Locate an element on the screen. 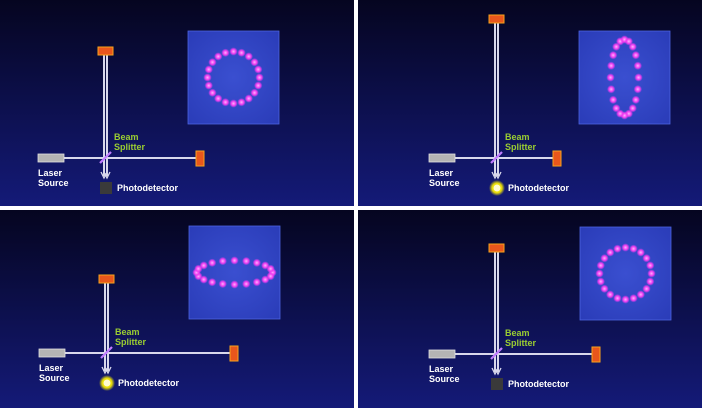 The image size is (702, 408). interference-ring-horizontal-ellipse is located at coordinates (234, 272).